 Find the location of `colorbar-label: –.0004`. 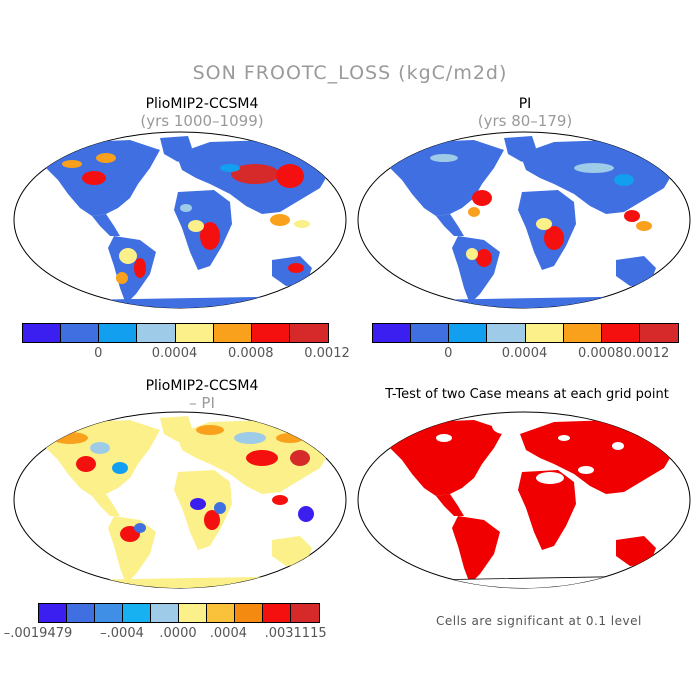

colorbar-label: –.0004 is located at coordinates (122, 633).